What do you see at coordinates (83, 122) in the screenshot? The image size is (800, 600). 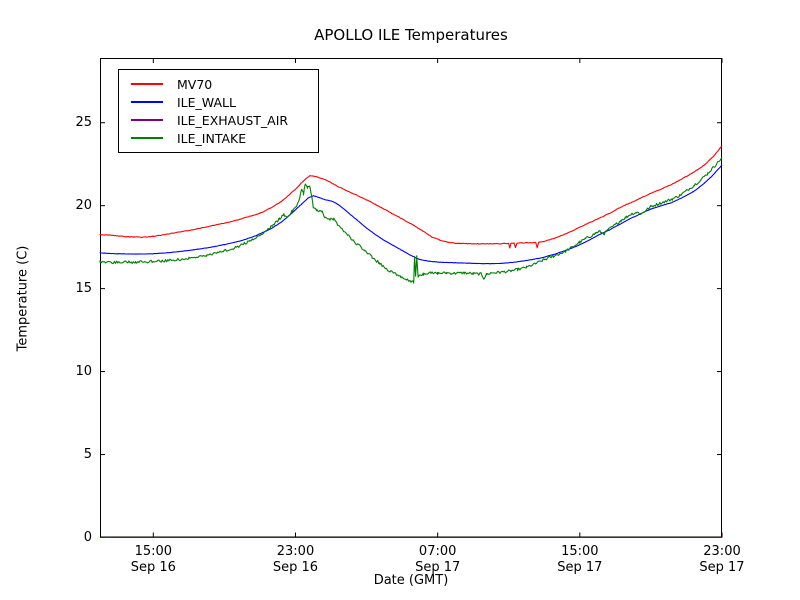 I see `y-tick-label: 25` at bounding box center [83, 122].